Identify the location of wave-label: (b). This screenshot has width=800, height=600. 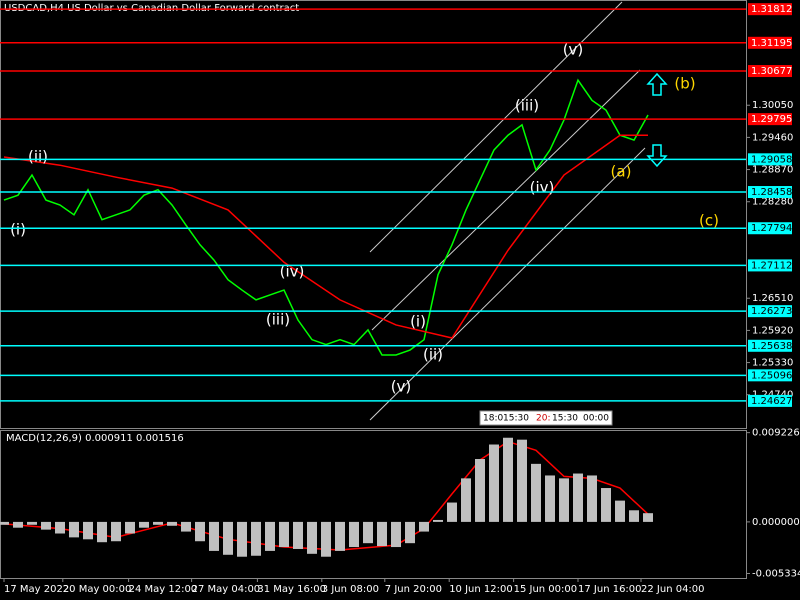
(684, 84).